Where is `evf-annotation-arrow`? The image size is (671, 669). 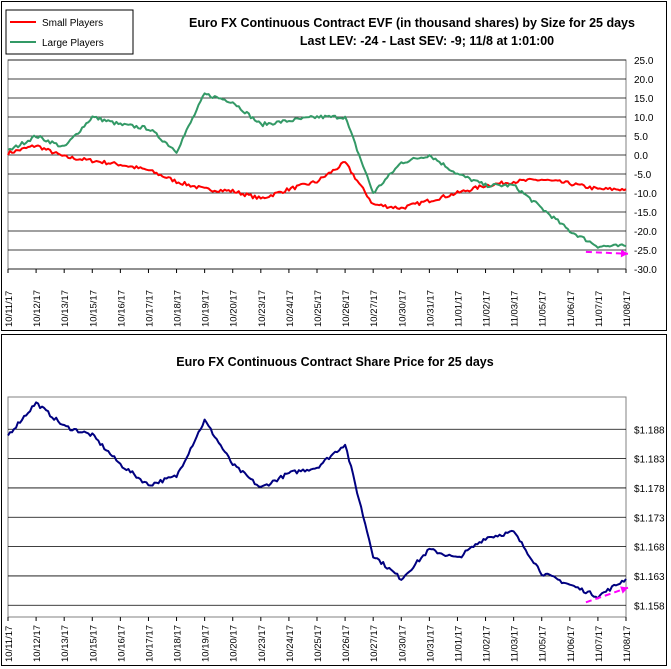 evf-annotation-arrow is located at coordinates (607, 253).